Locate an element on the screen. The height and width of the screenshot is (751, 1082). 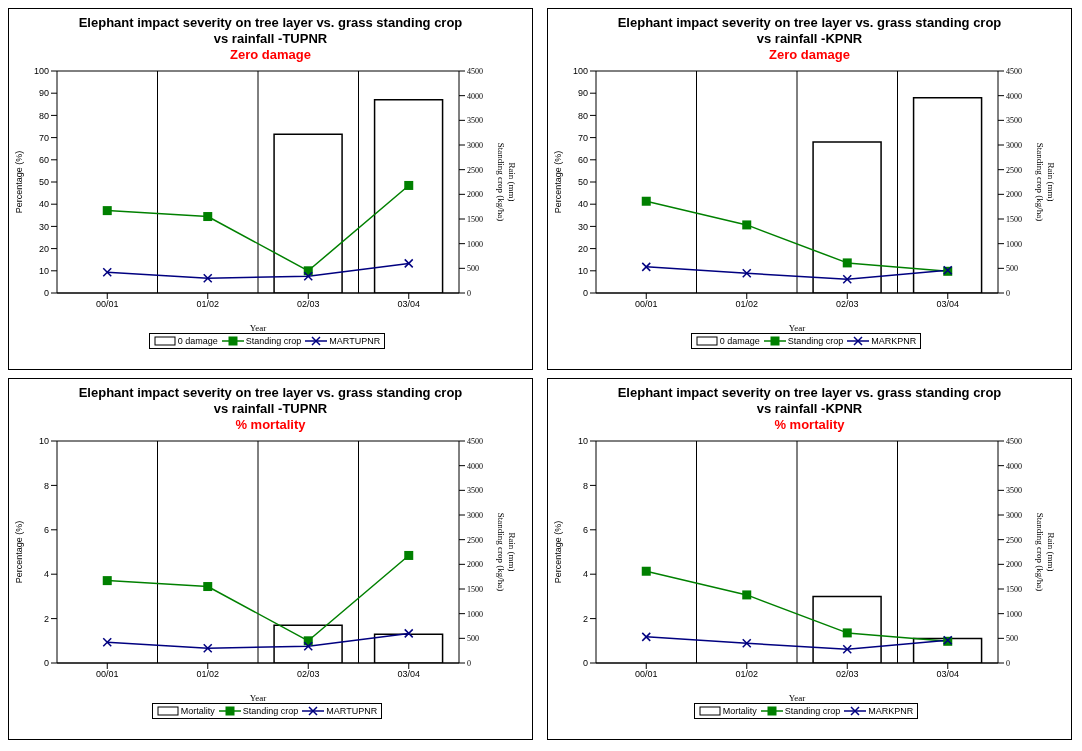
chart-subtitle: % mortality is located at coordinates (809, 425).